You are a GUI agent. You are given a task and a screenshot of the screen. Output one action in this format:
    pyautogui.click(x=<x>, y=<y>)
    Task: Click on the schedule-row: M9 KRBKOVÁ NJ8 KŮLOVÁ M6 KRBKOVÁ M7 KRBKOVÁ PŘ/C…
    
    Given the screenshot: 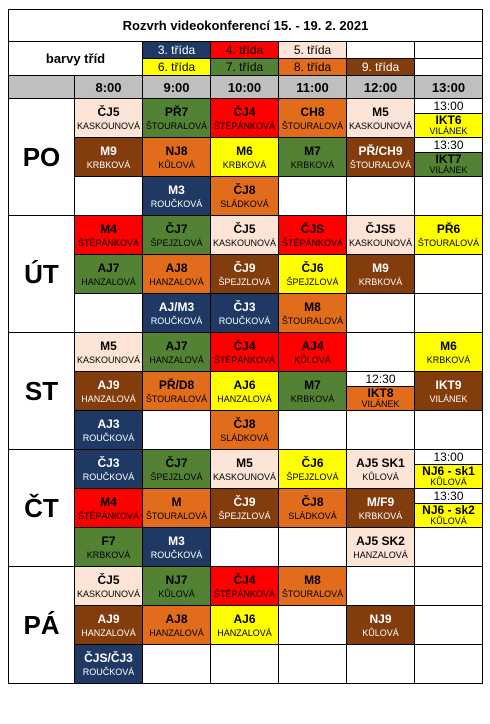 What is the action you would take?
    pyautogui.click(x=246, y=157)
    